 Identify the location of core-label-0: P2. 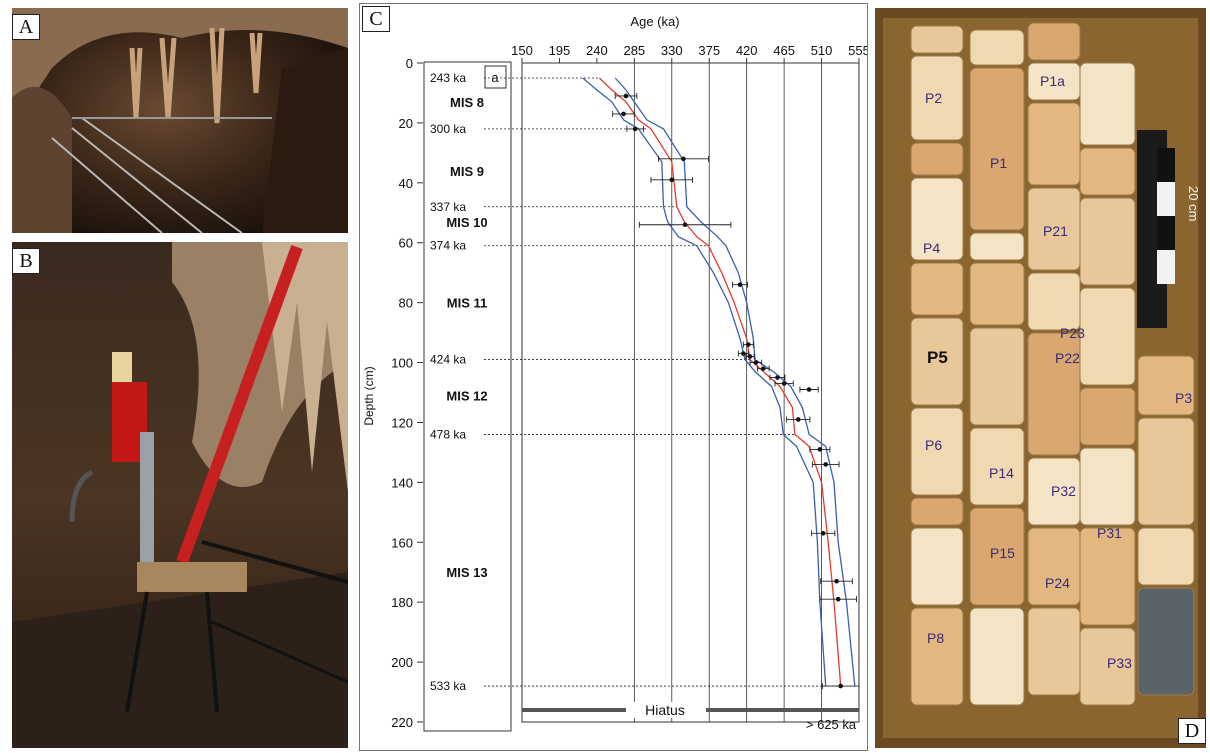
(933, 98).